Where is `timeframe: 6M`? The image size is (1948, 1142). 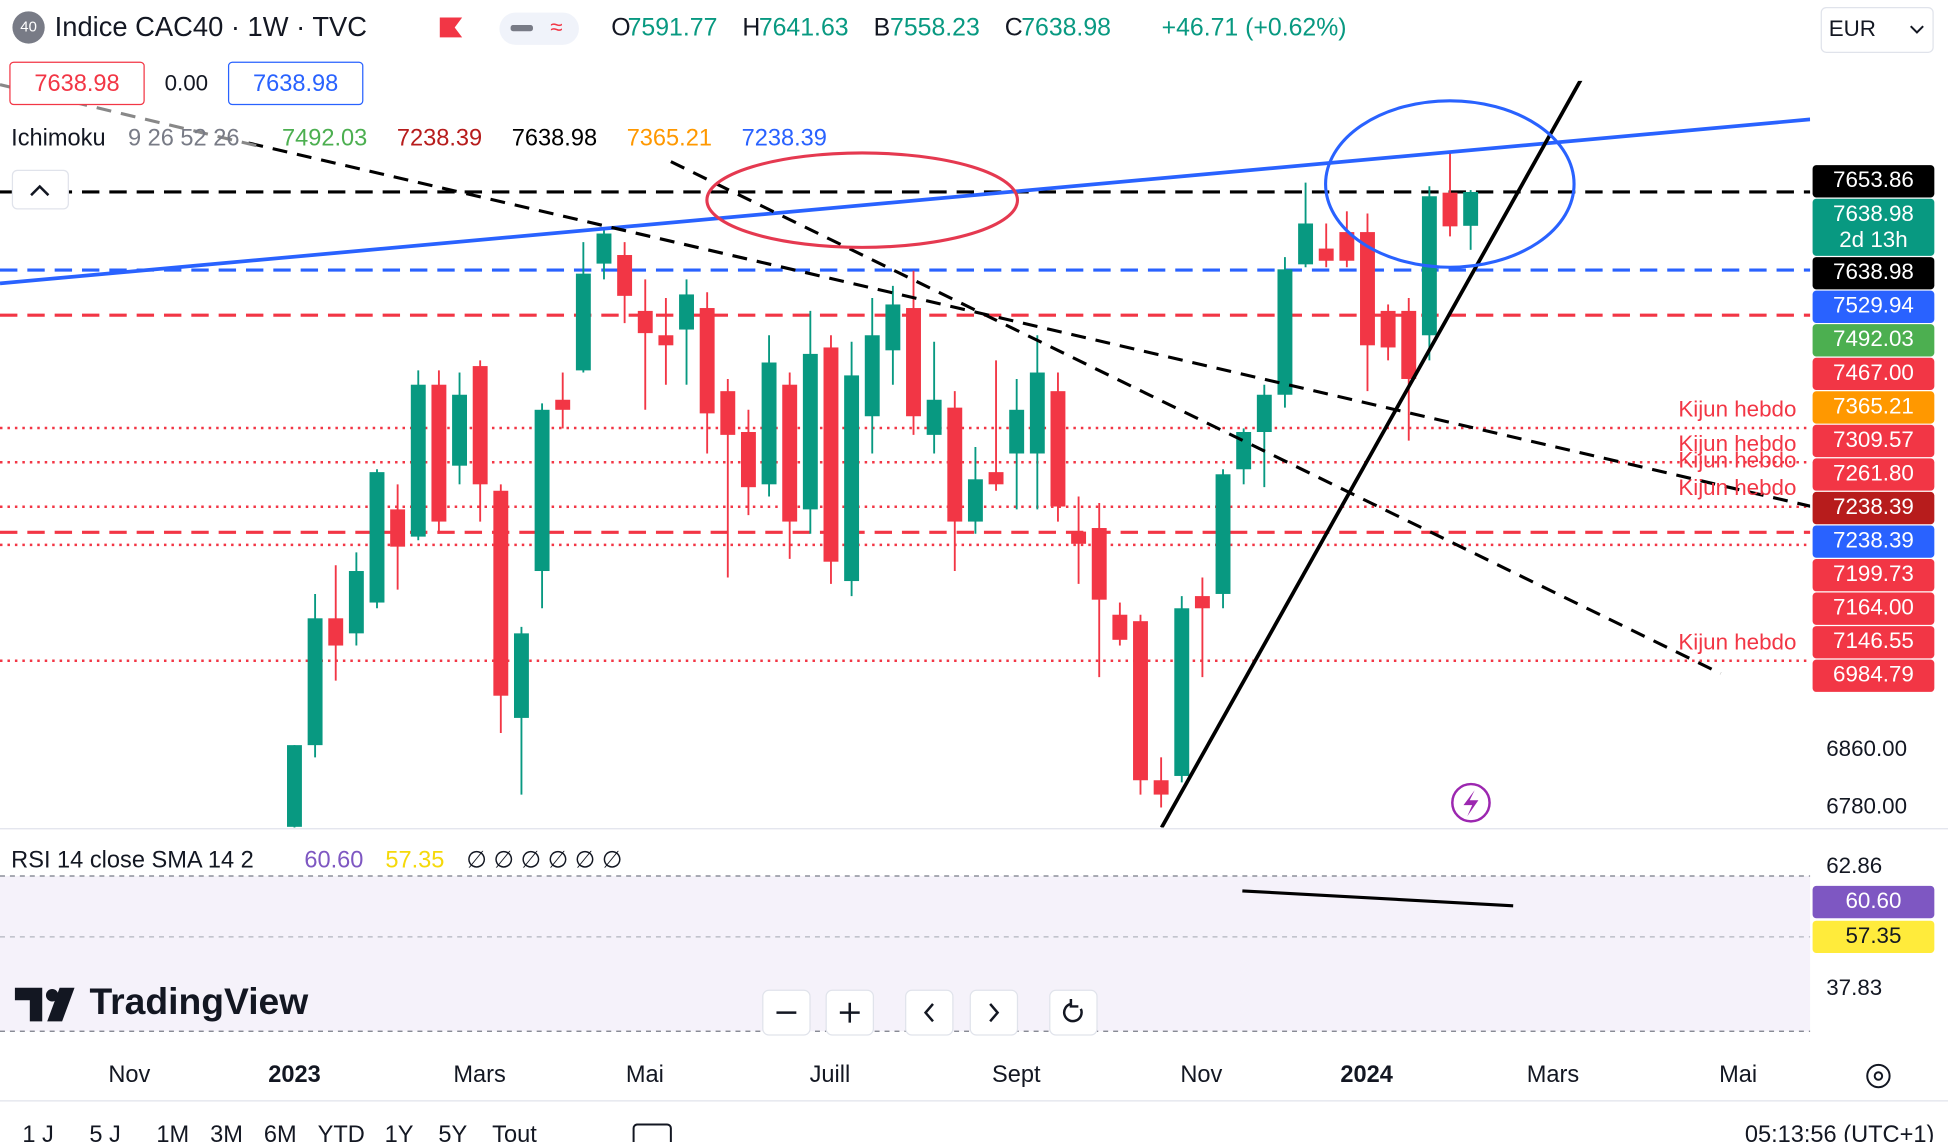
timeframe: 6M is located at coordinates (280, 1132).